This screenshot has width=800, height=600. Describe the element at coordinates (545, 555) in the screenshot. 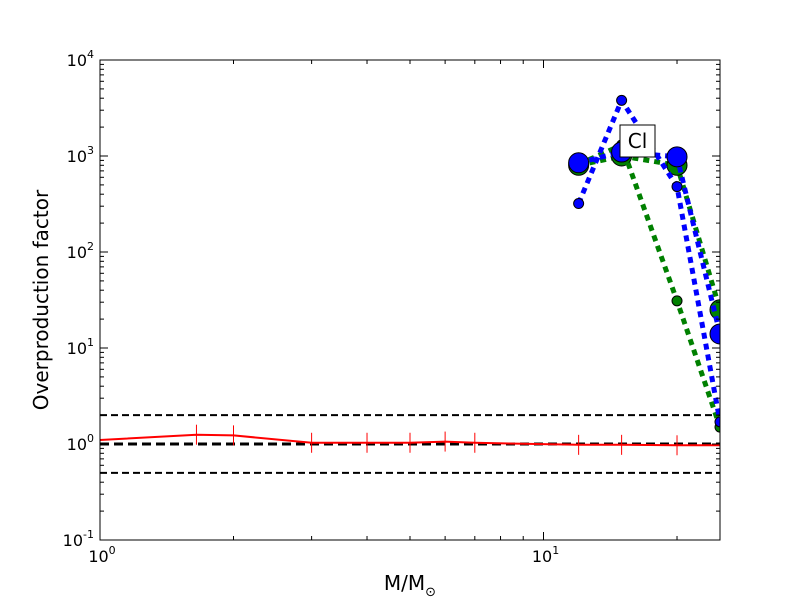

I see `x-tick-label-1: 10¹` at that location.